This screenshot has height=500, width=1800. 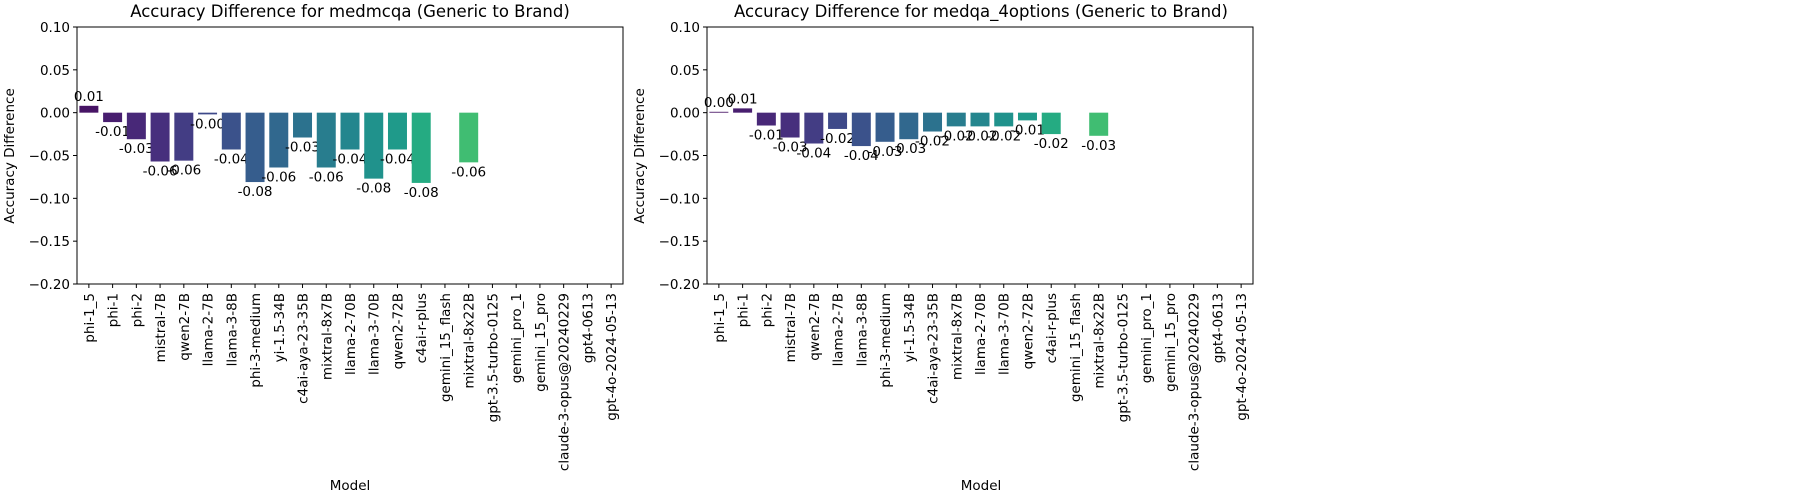 What do you see at coordinates (1028, 331) in the screenshot?
I see `x-tick-label: qwen2-72B` at bounding box center [1028, 331].